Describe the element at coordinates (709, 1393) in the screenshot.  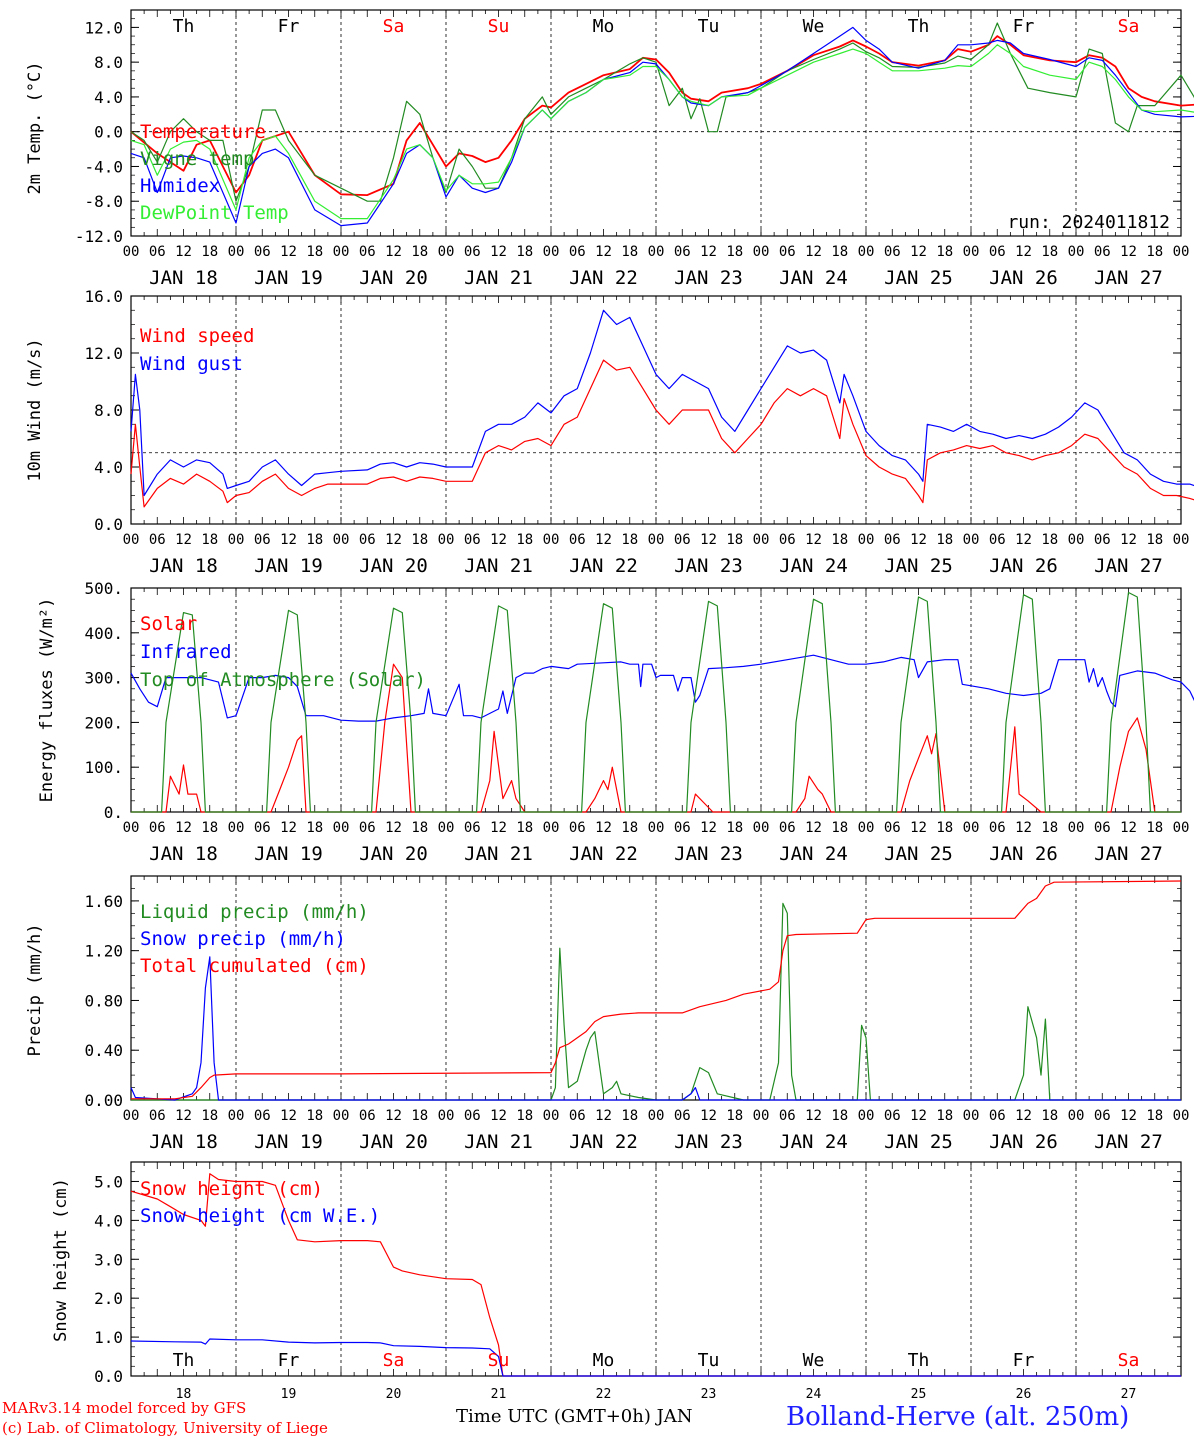
I see `day-number-label: 23` at that location.